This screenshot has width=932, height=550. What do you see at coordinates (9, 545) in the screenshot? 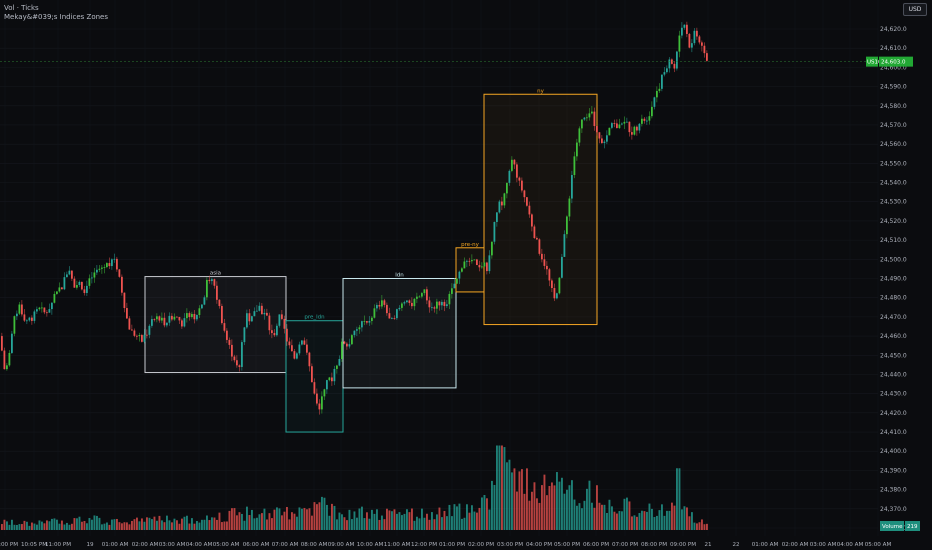
I see `time-tick-label: 10:00 PM` at bounding box center [9, 545].